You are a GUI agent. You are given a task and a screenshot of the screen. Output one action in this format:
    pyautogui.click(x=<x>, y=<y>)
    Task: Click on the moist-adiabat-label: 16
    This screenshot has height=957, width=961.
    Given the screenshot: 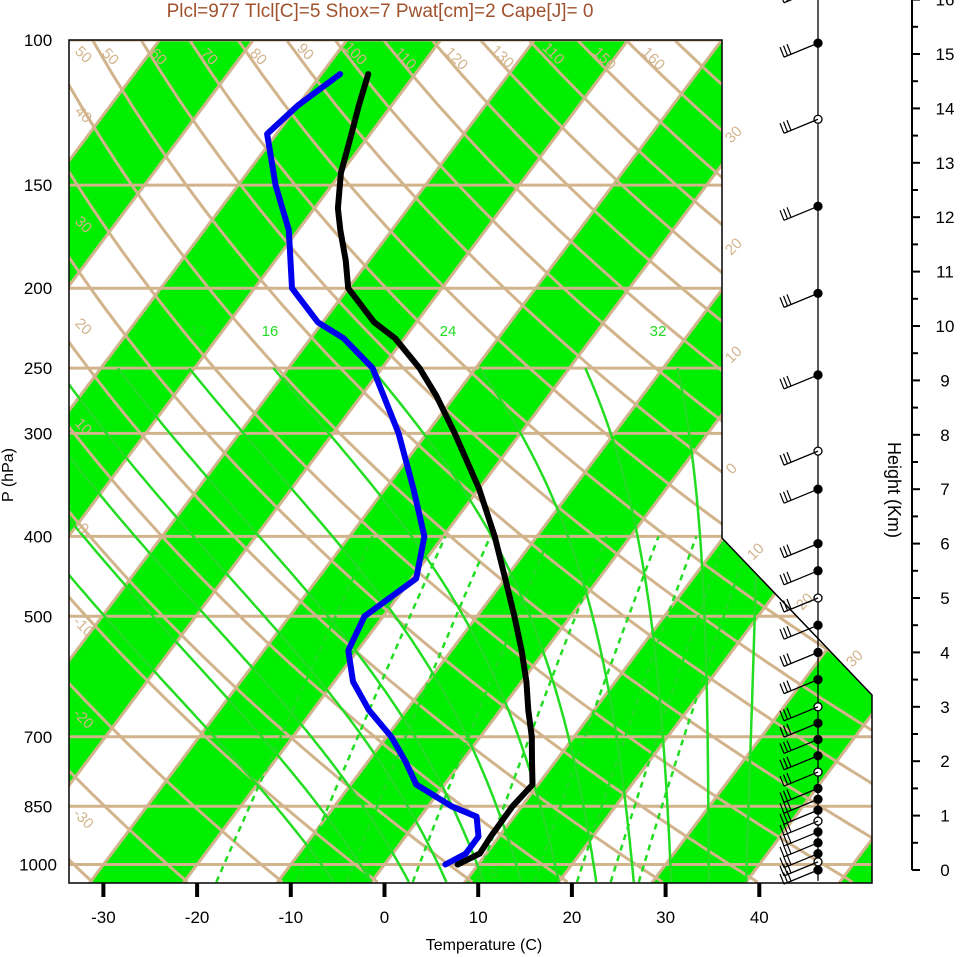 What is the action you would take?
    pyautogui.click(x=270, y=331)
    